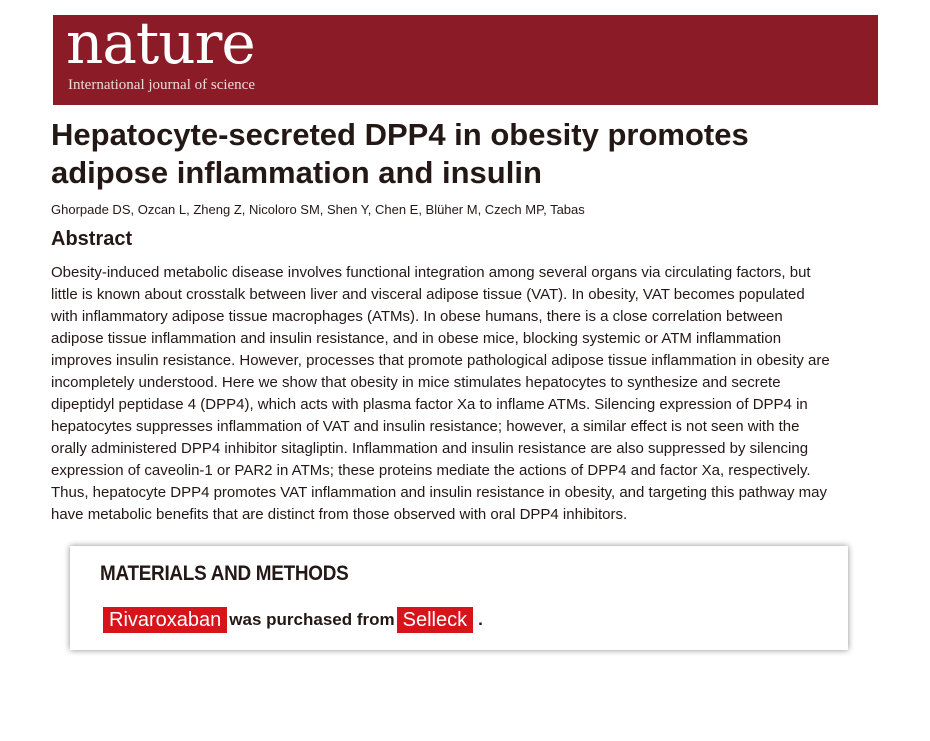 The height and width of the screenshot is (741, 930). What do you see at coordinates (165, 620) in the screenshot?
I see `compound-highlight: Rivaroxaban` at bounding box center [165, 620].